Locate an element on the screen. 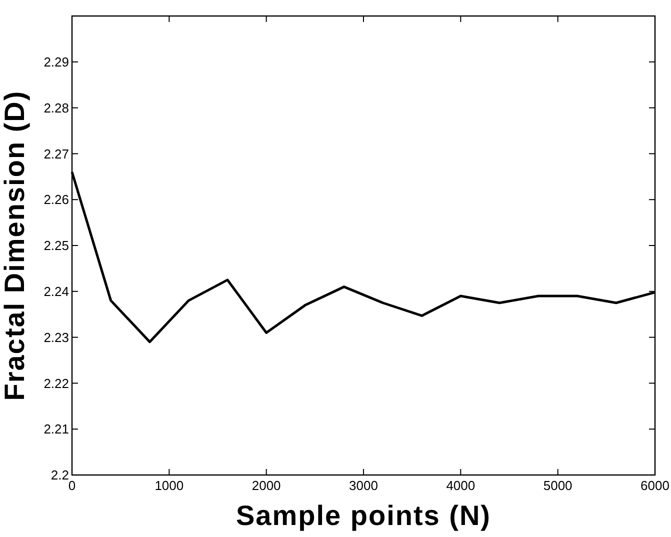 This screenshot has width=671, height=537. y-tick-label: 2.27 is located at coordinates (56, 154).